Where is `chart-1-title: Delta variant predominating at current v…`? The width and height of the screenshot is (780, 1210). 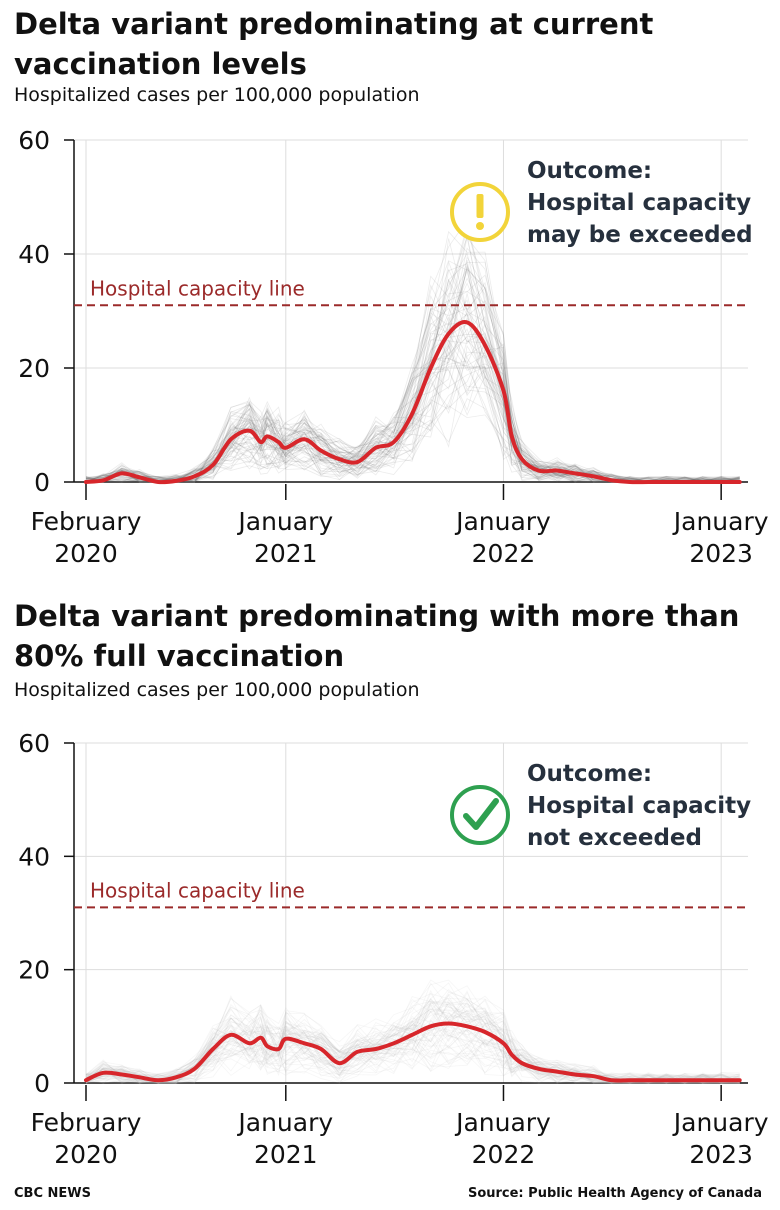
chart-1-title: Delta variant predominating at current v… is located at coordinates (334, 44).